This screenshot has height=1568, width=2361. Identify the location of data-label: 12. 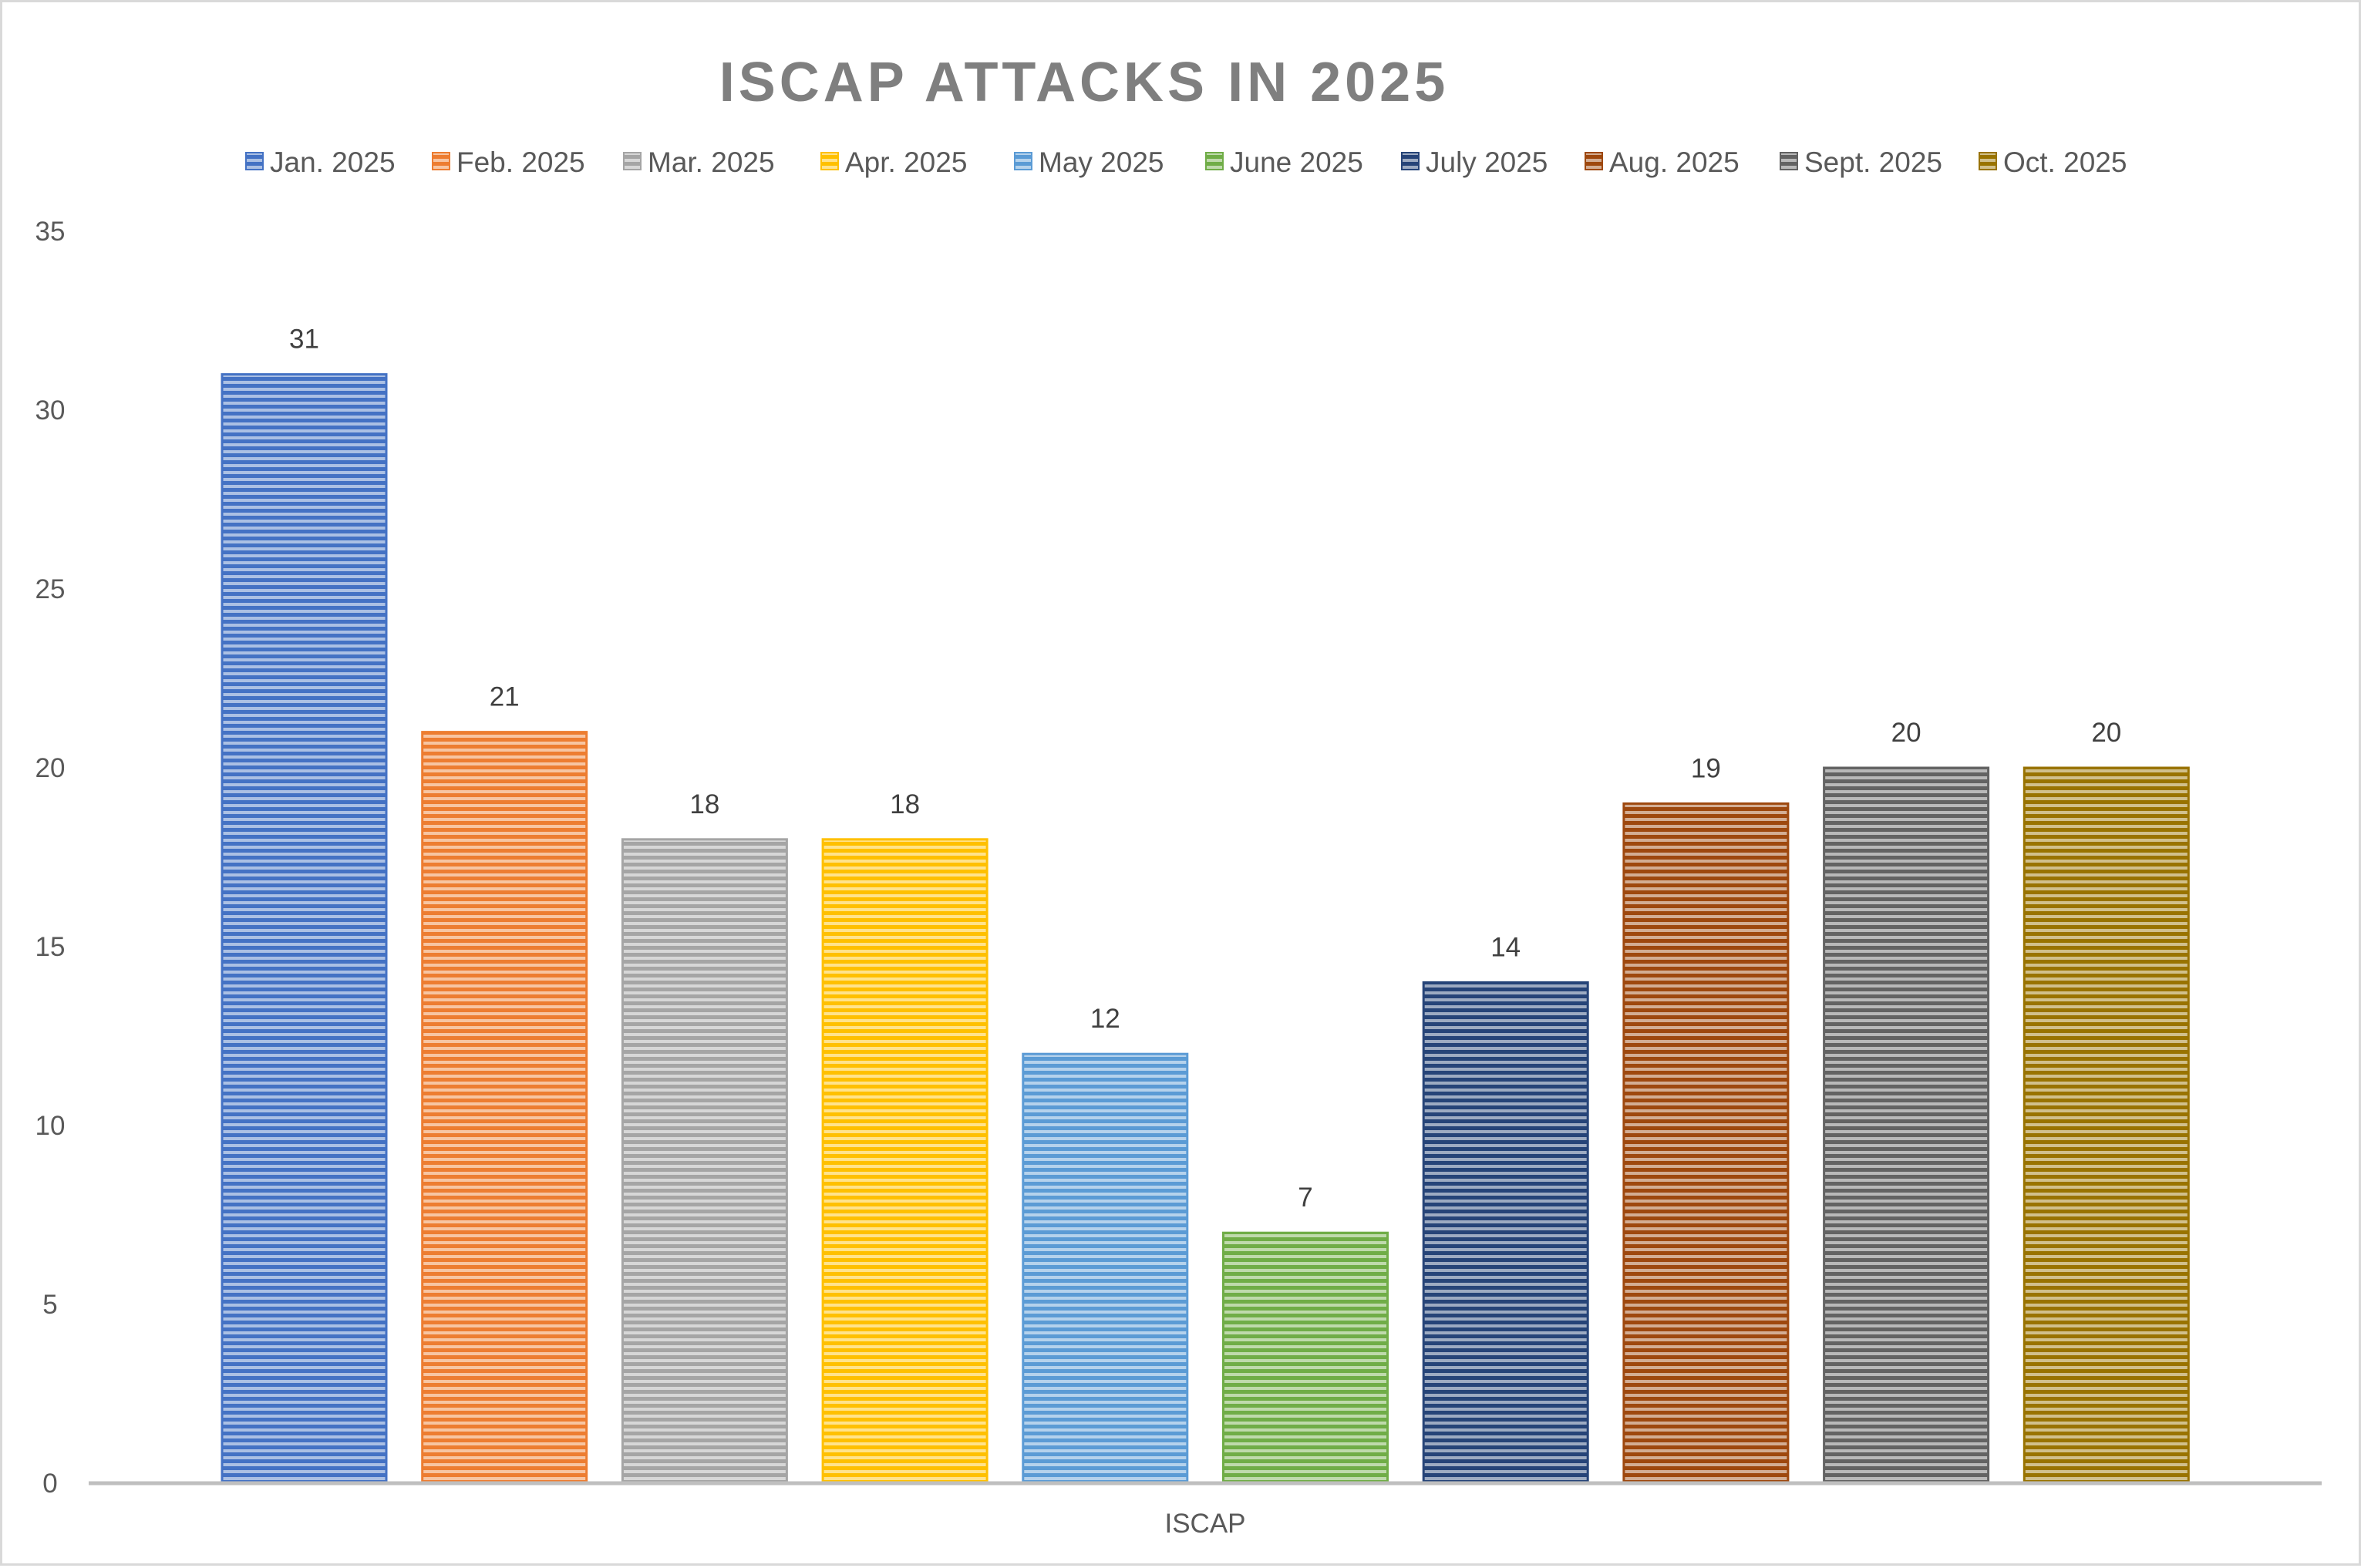
(1105, 1019).